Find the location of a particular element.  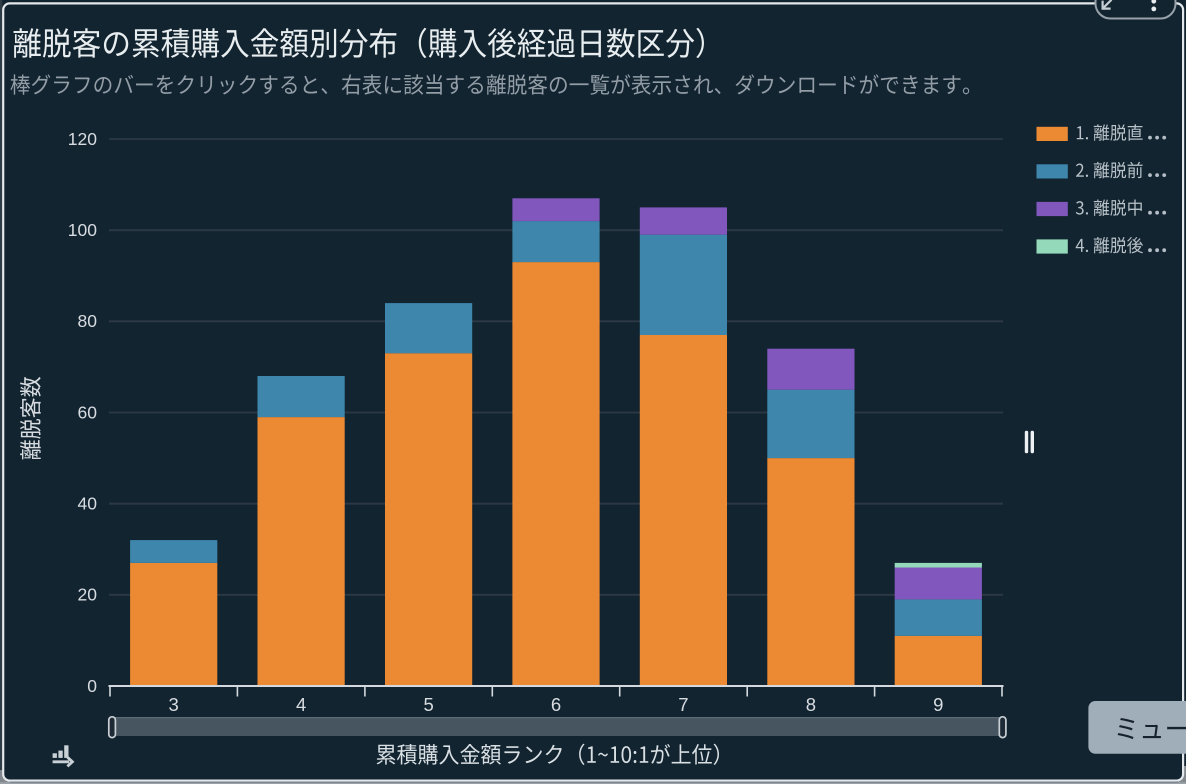

svg-text: 100 is located at coordinates (82, 230).